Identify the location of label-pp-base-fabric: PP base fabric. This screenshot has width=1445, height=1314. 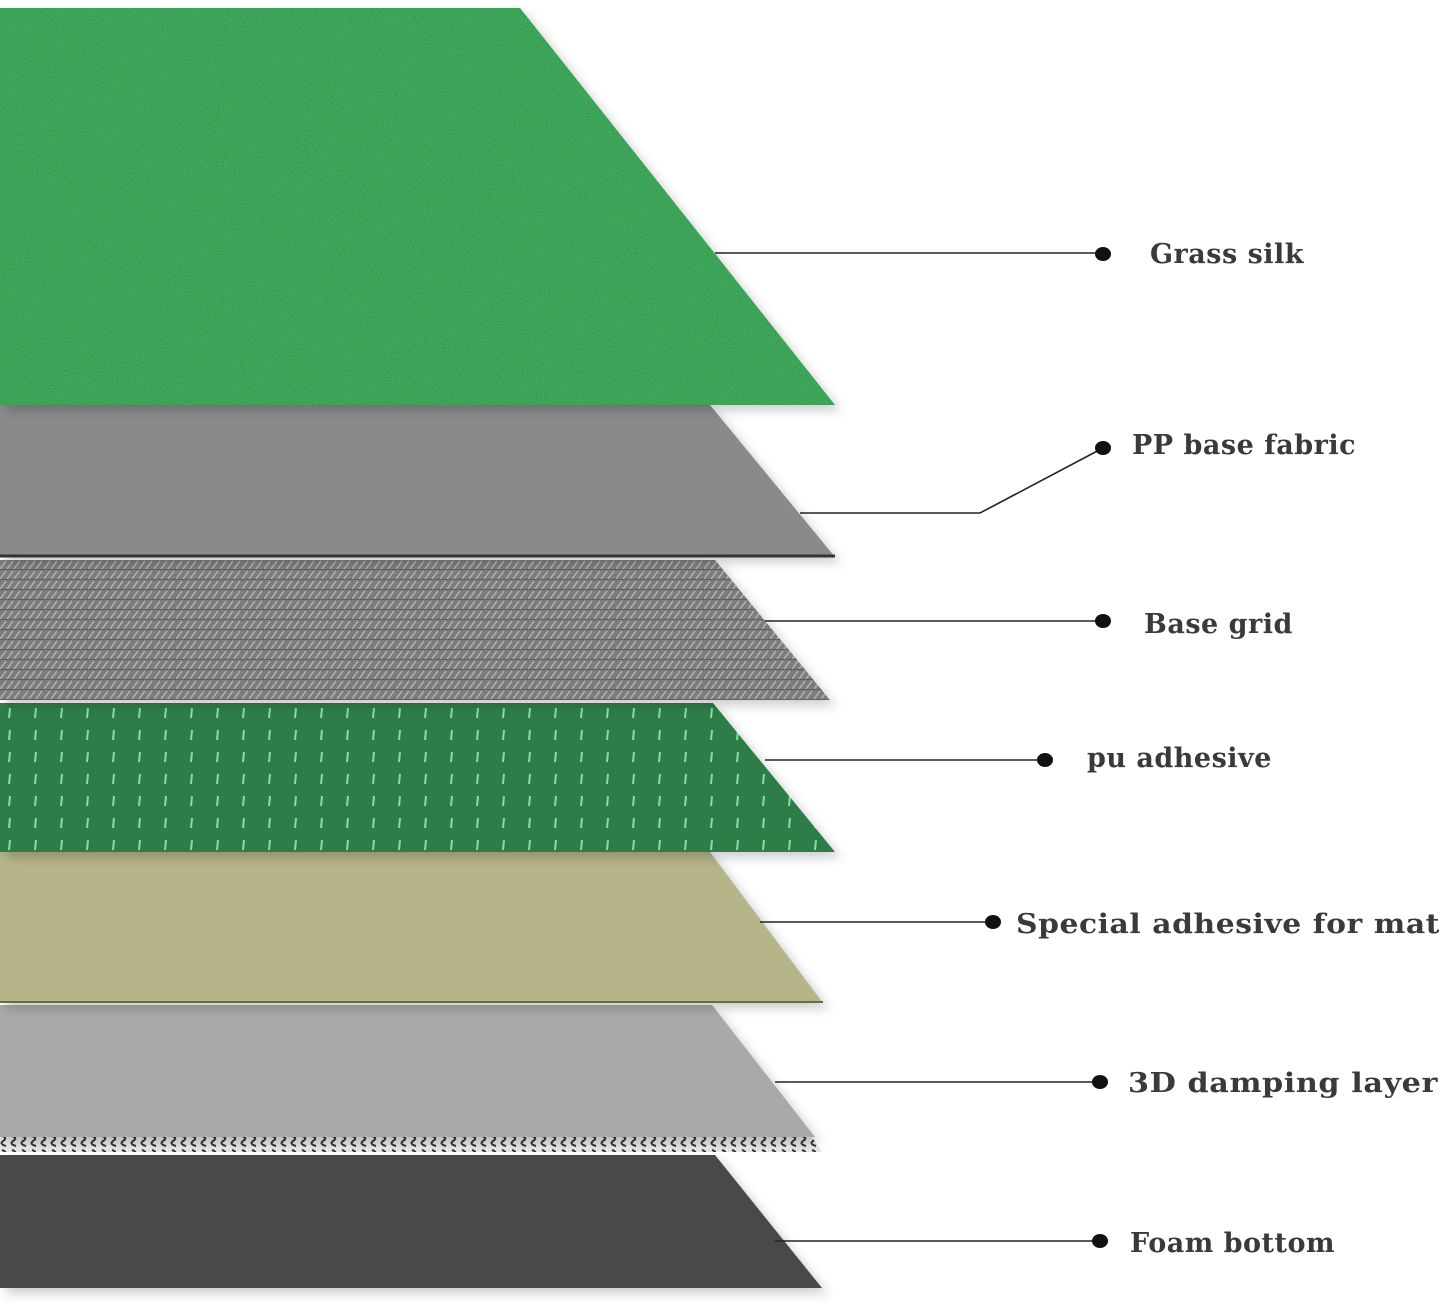
(1244, 445).